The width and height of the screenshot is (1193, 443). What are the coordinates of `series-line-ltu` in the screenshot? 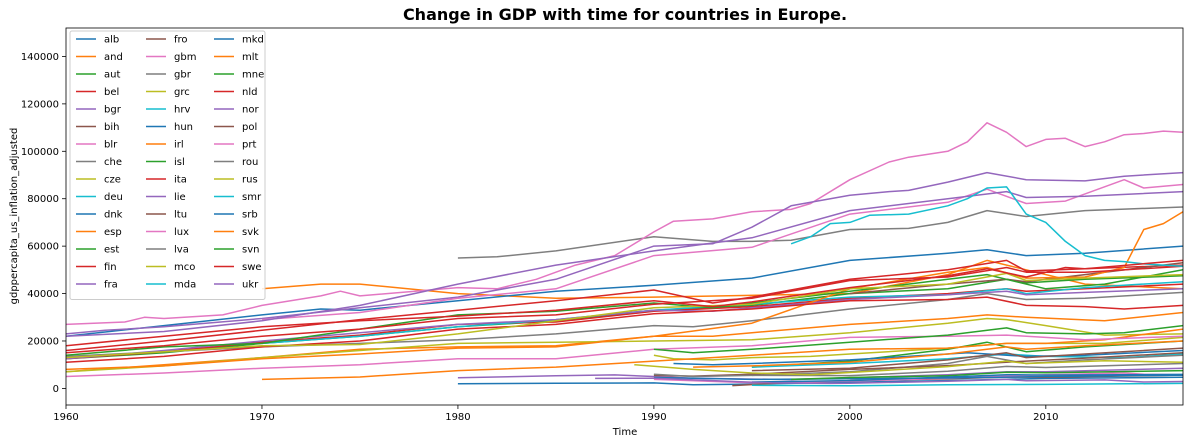 It's located at (967, 359).